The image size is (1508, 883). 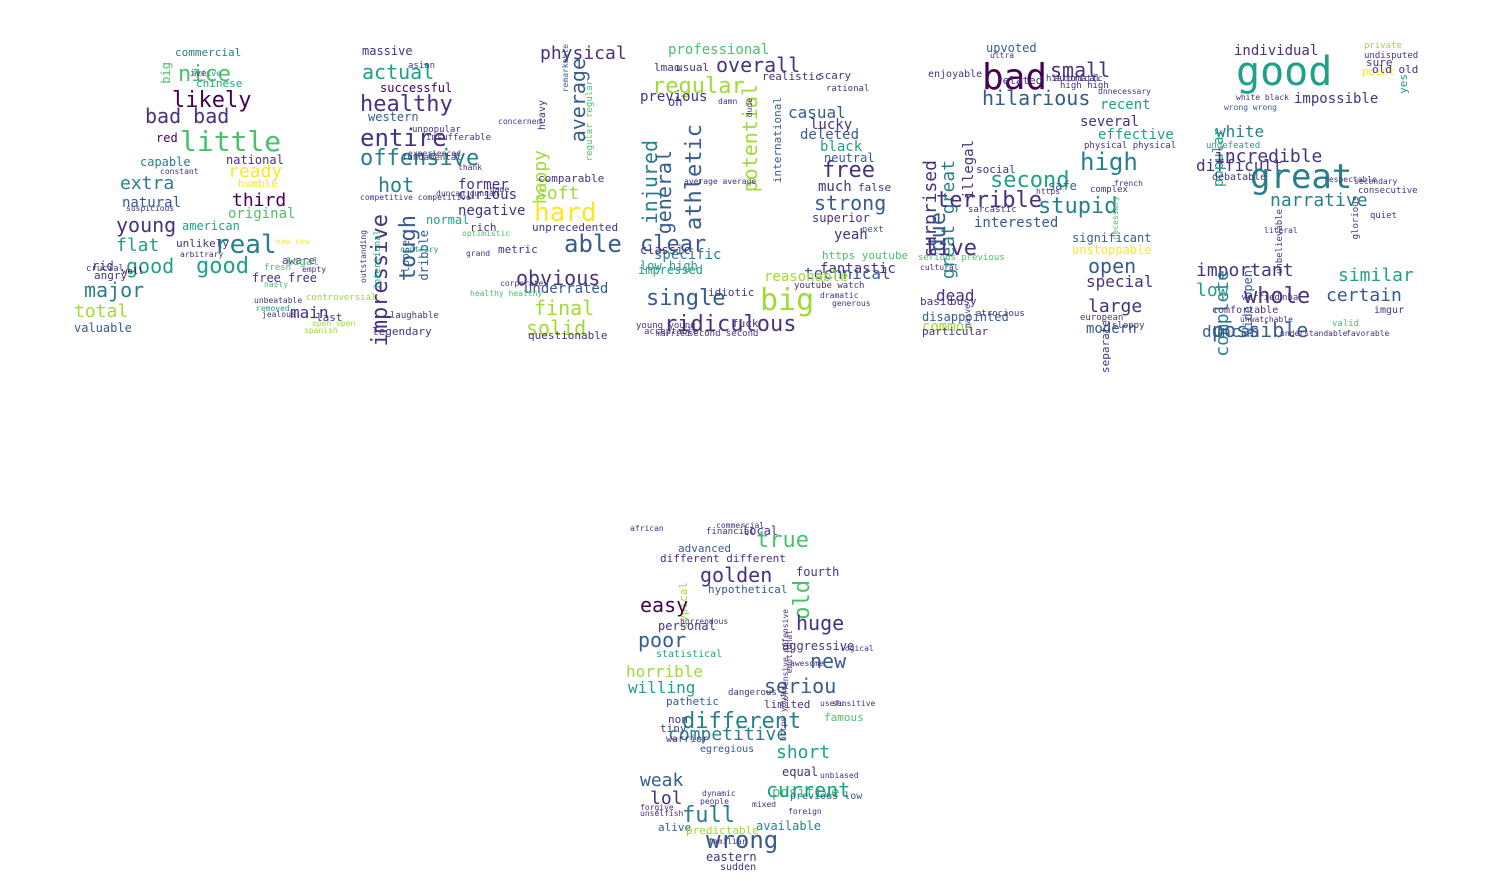 What do you see at coordinates (742, 840) in the screenshot?
I see `word-wrong: wrong` at bounding box center [742, 840].